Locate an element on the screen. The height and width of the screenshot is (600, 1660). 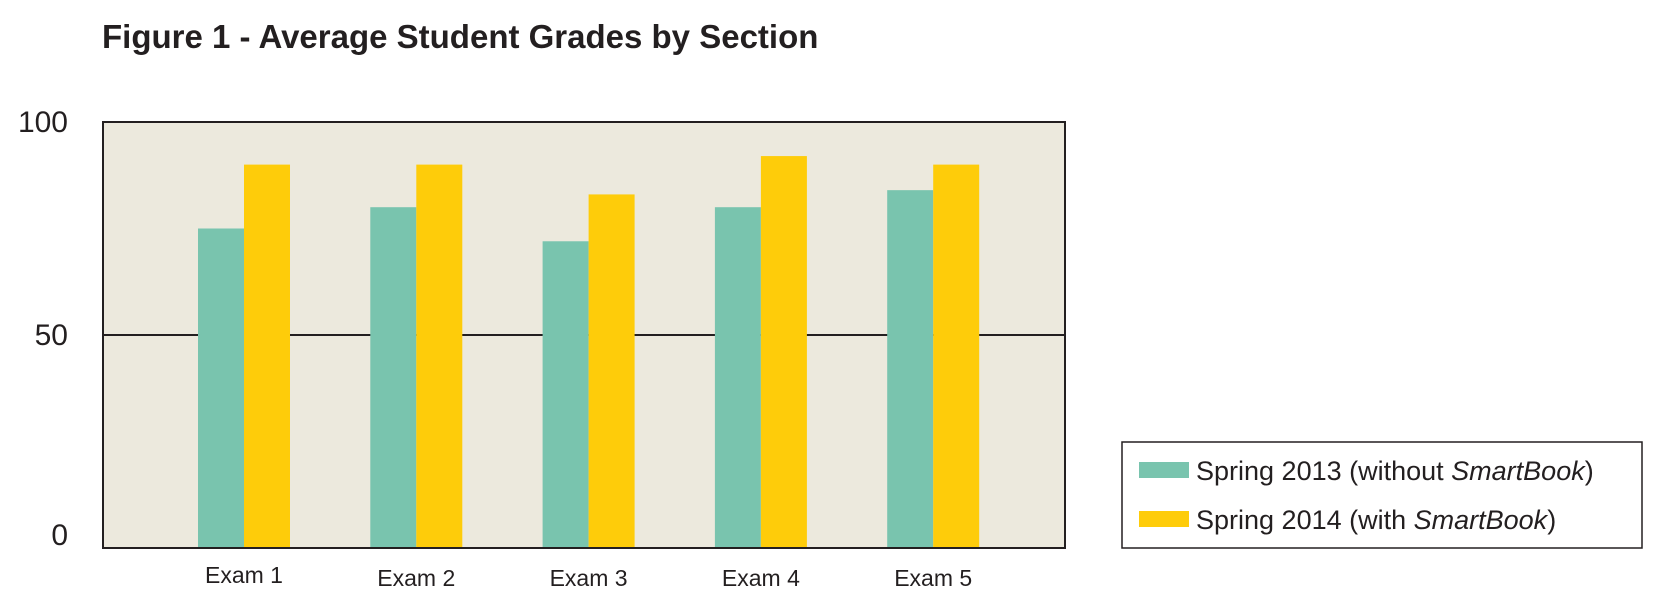
y-axis-ticks: 0 50 100 is located at coordinates (43, 329).